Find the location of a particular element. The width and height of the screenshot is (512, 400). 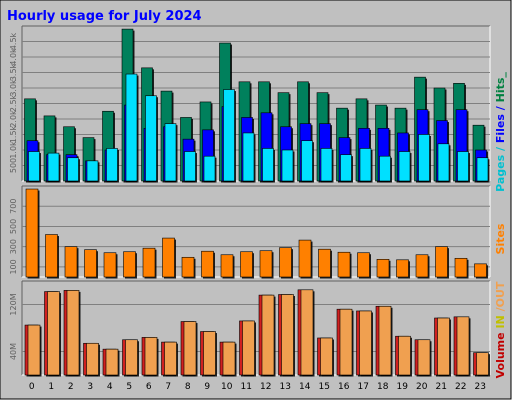

legend-pages-files-hits: Pages / Files / Hits_ is located at coordinates (500, 132).